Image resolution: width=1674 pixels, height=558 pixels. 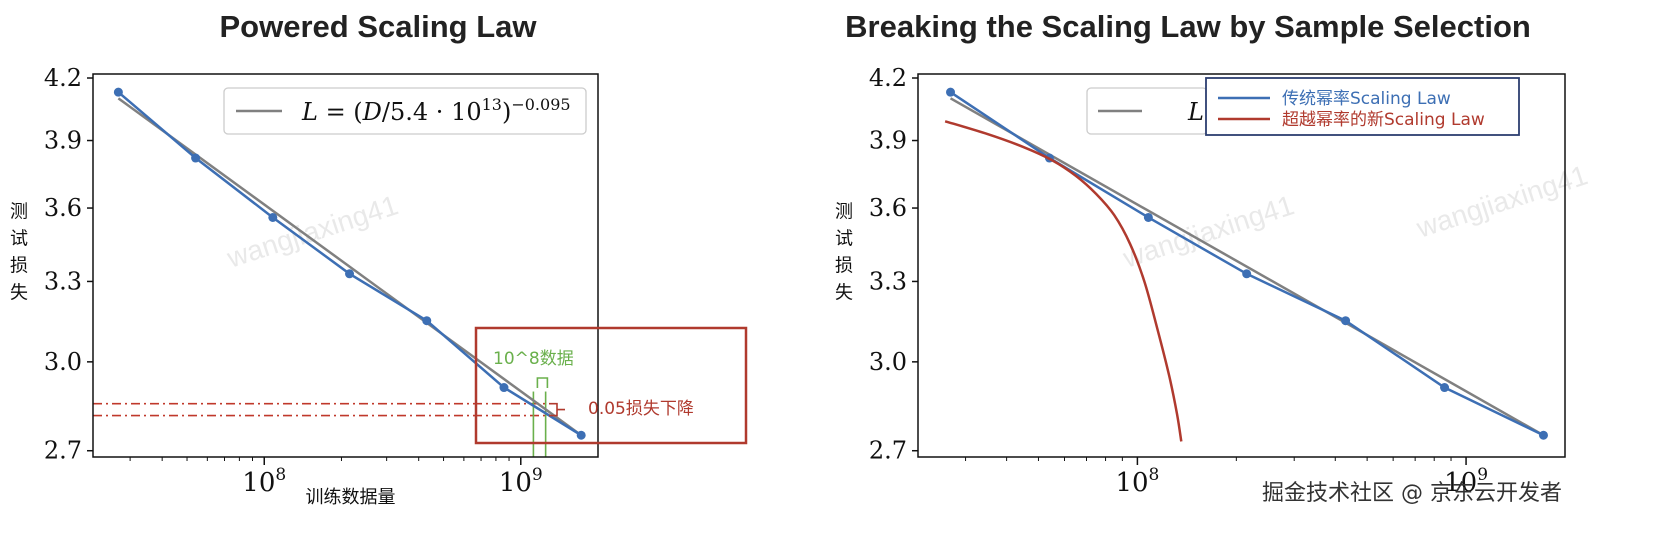 I want to click on series-line, so click(x=1063, y=281).